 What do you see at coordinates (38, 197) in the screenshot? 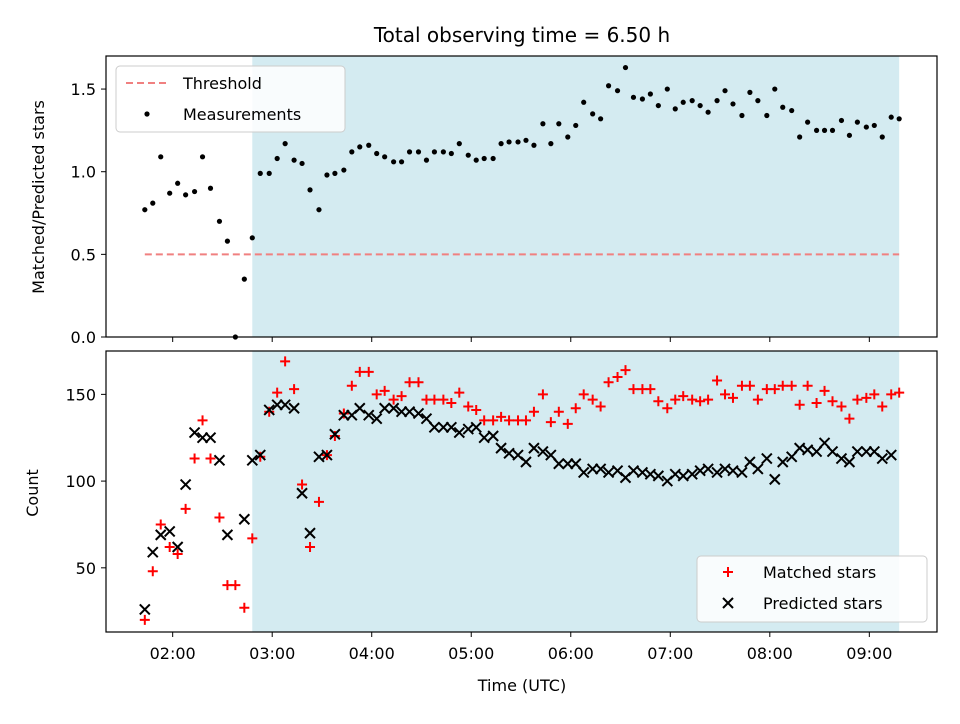
I see `top-y-axis-label: Matched/Predicted stars` at bounding box center [38, 197].